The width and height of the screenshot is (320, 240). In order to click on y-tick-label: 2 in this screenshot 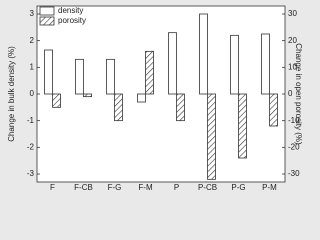, I will do `click(32, 40)`.